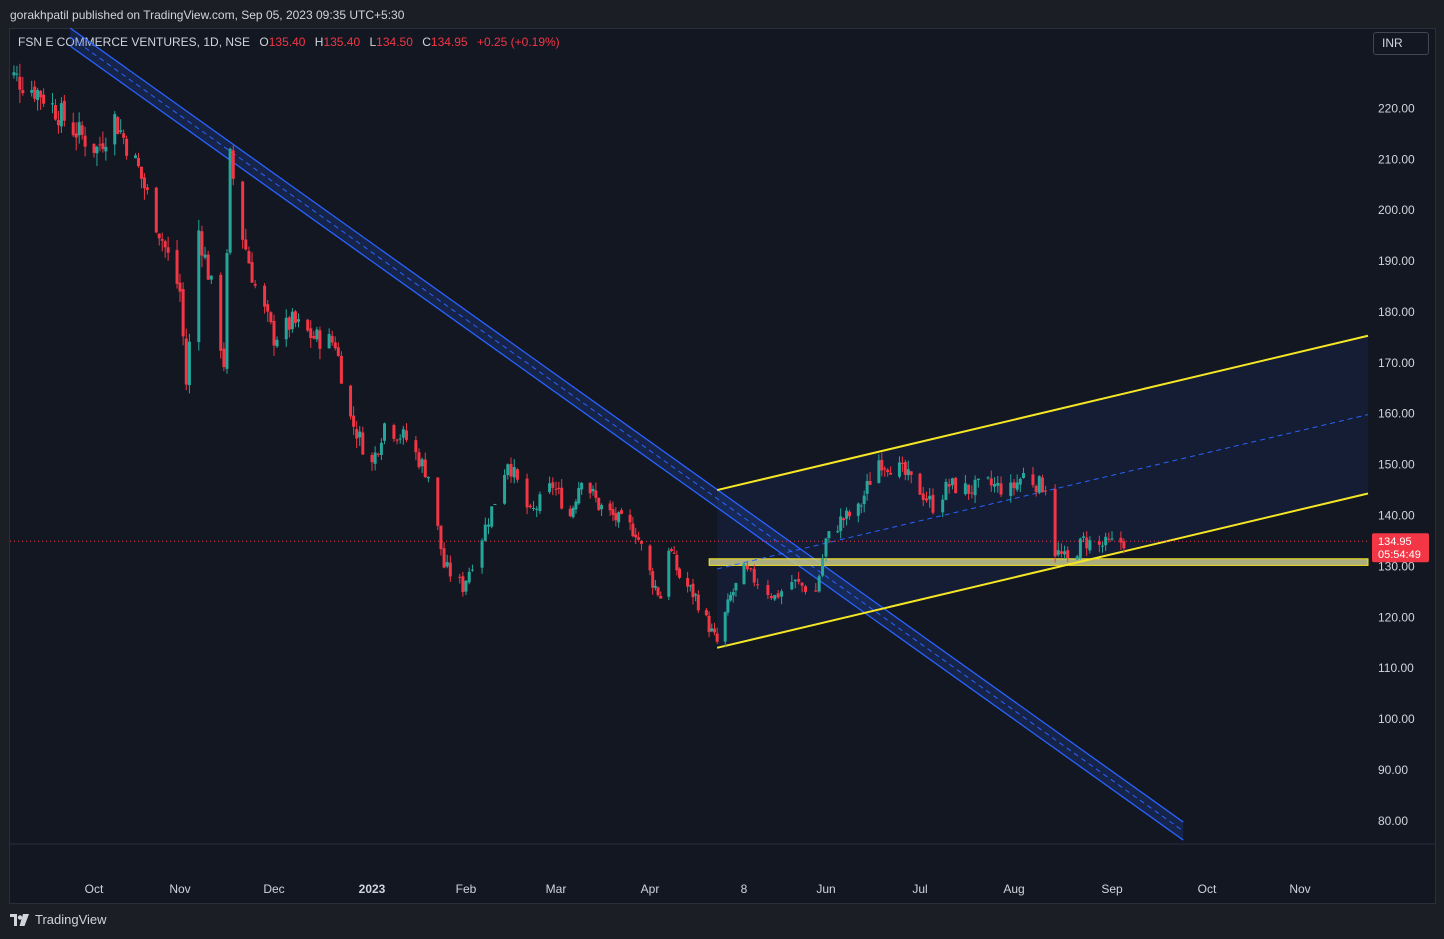 This screenshot has height=939, width=1444. What do you see at coordinates (556, 889) in the screenshot?
I see `x-tick-label: Mar` at bounding box center [556, 889].